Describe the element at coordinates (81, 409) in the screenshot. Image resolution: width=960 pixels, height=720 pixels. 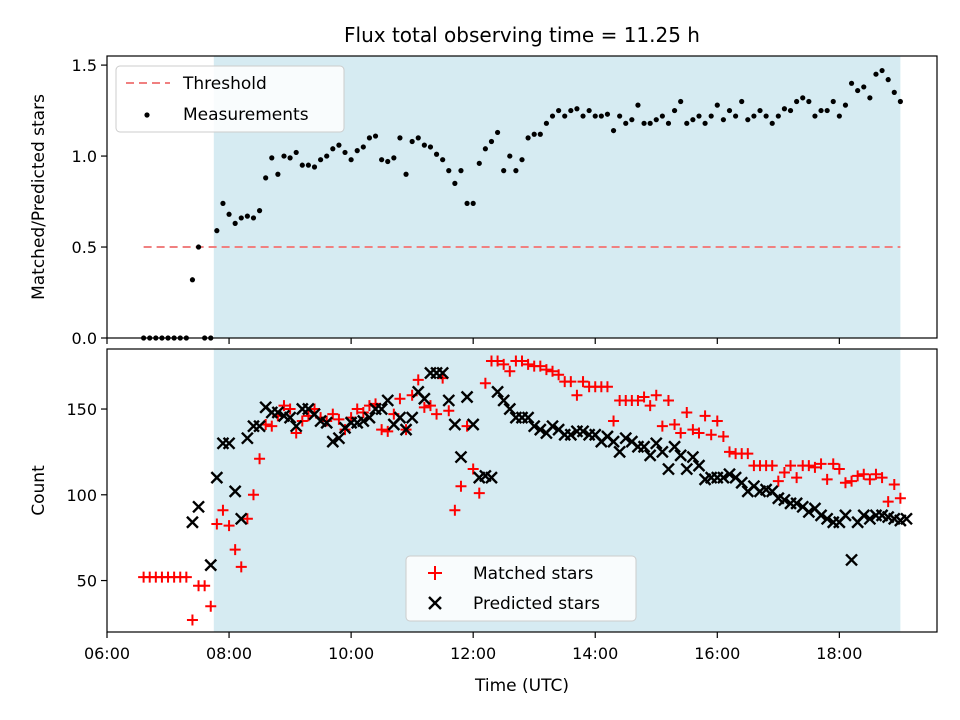
I see `y-tick-label-bot-2: 150` at that location.